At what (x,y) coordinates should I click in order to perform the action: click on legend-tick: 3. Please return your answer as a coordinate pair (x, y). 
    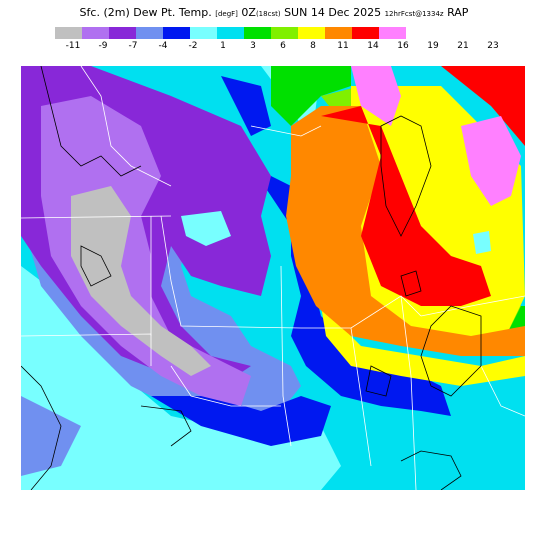
    Looking at the image, I should click on (253, 46).